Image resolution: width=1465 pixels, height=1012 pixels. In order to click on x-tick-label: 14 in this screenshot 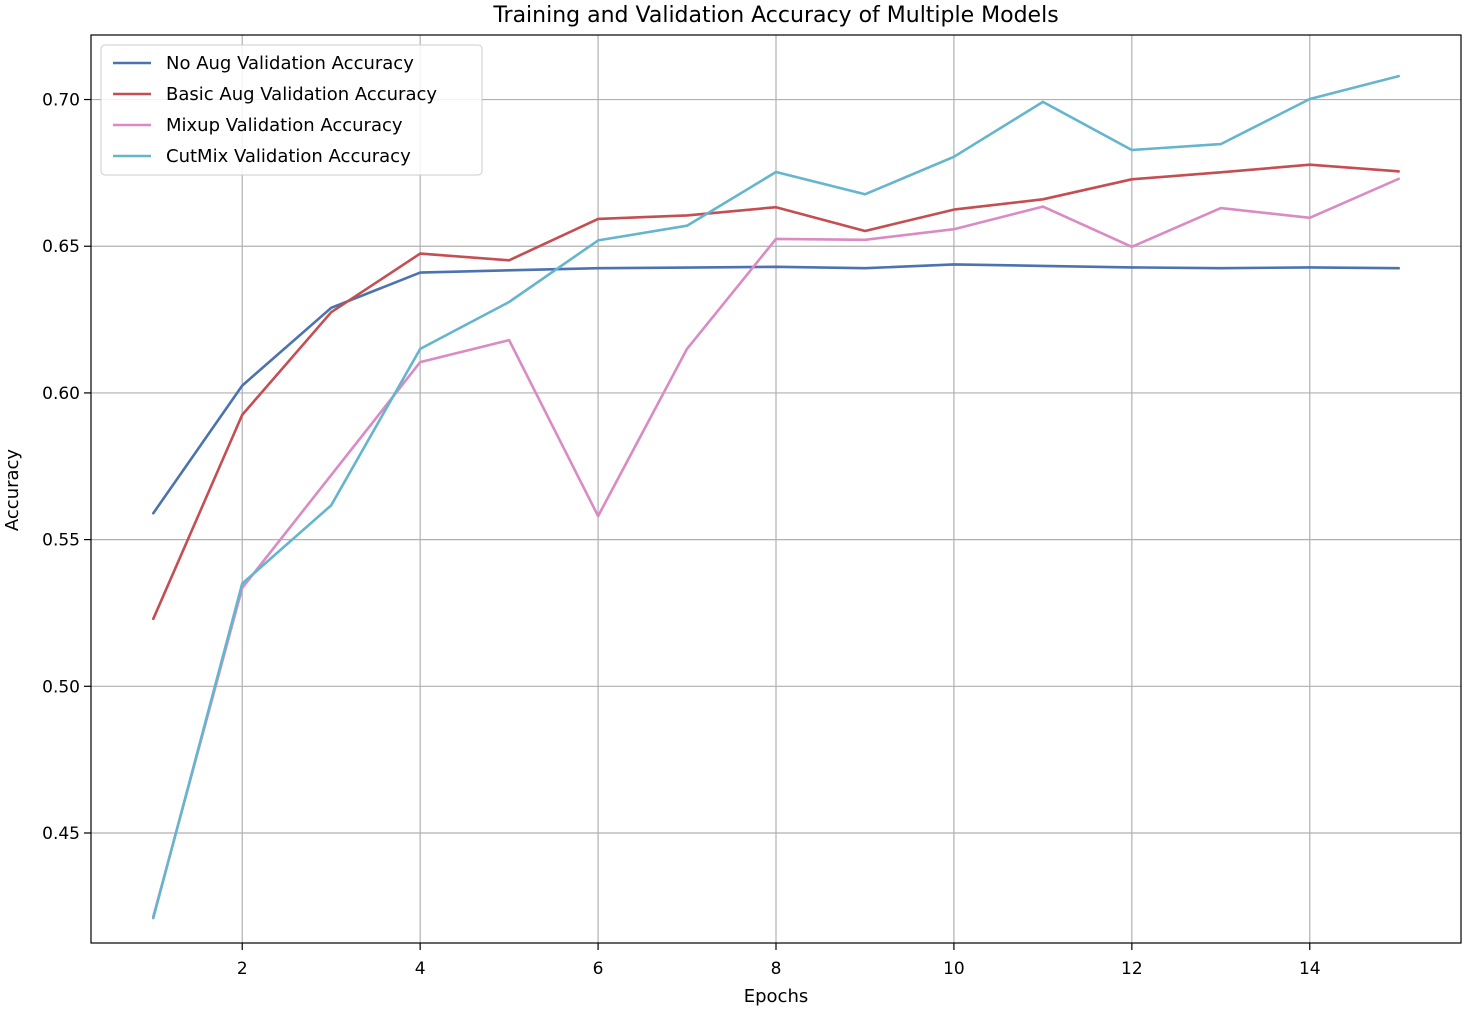, I will do `click(1310, 969)`.